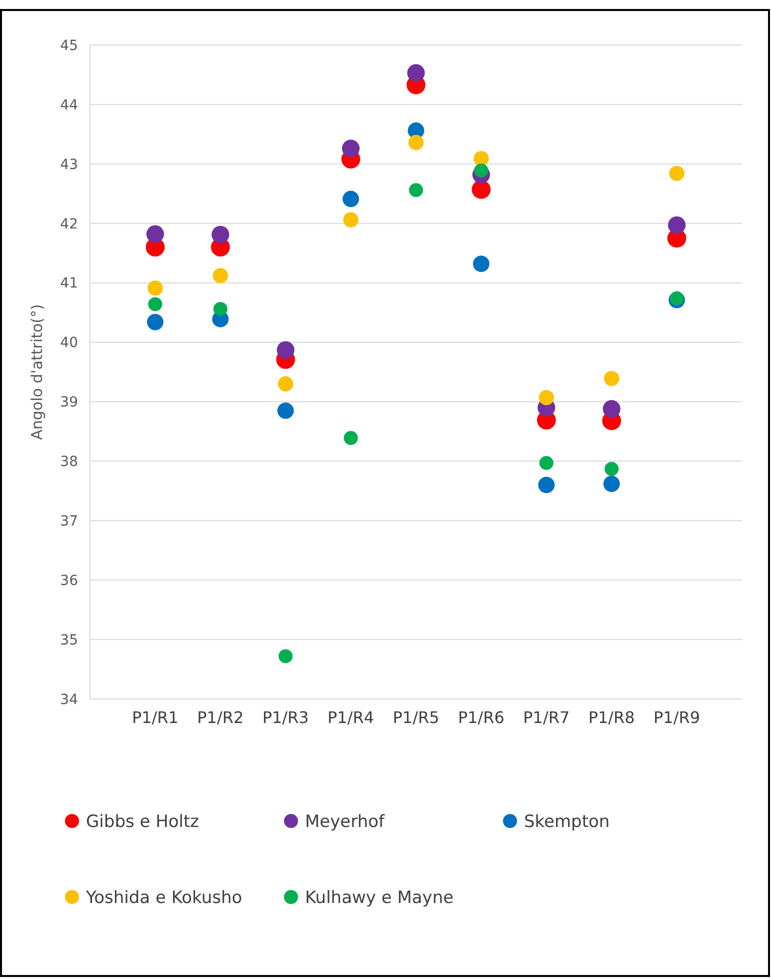 The width and height of the screenshot is (771, 979). I want to click on y-tick-label: 34, so click(69, 700).